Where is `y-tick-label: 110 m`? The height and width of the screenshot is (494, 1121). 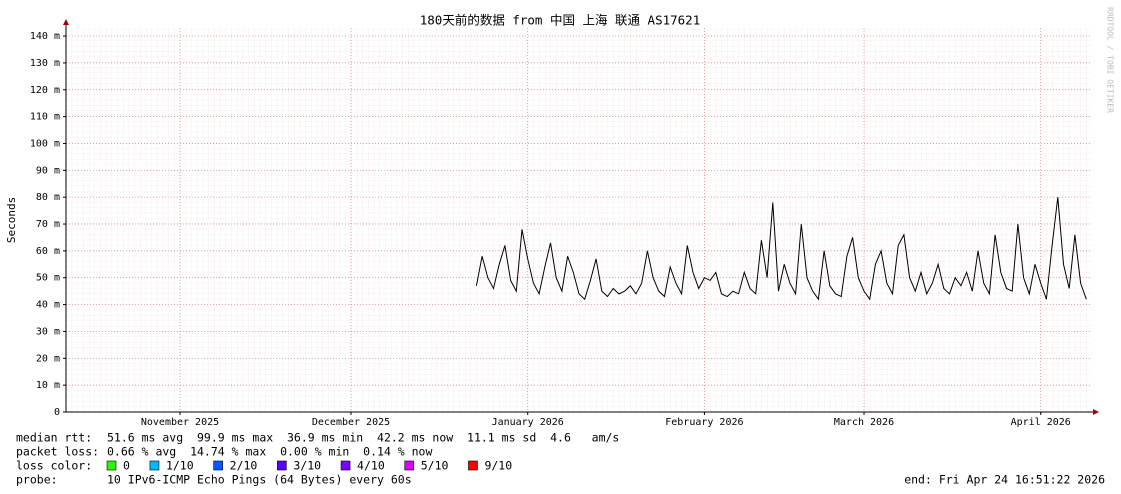 y-tick-label: 110 m is located at coordinates (45, 117).